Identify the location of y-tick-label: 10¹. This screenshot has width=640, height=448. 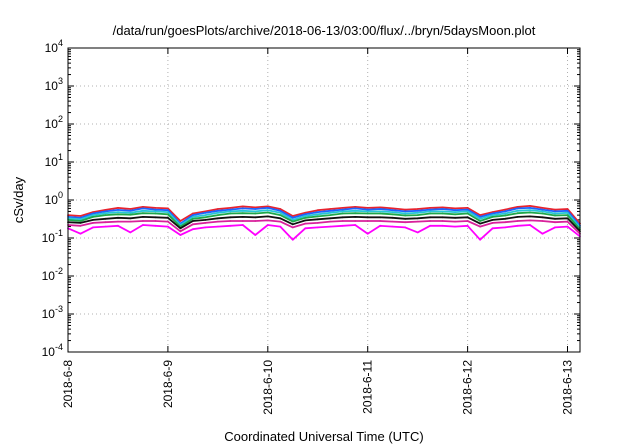
(54, 160).